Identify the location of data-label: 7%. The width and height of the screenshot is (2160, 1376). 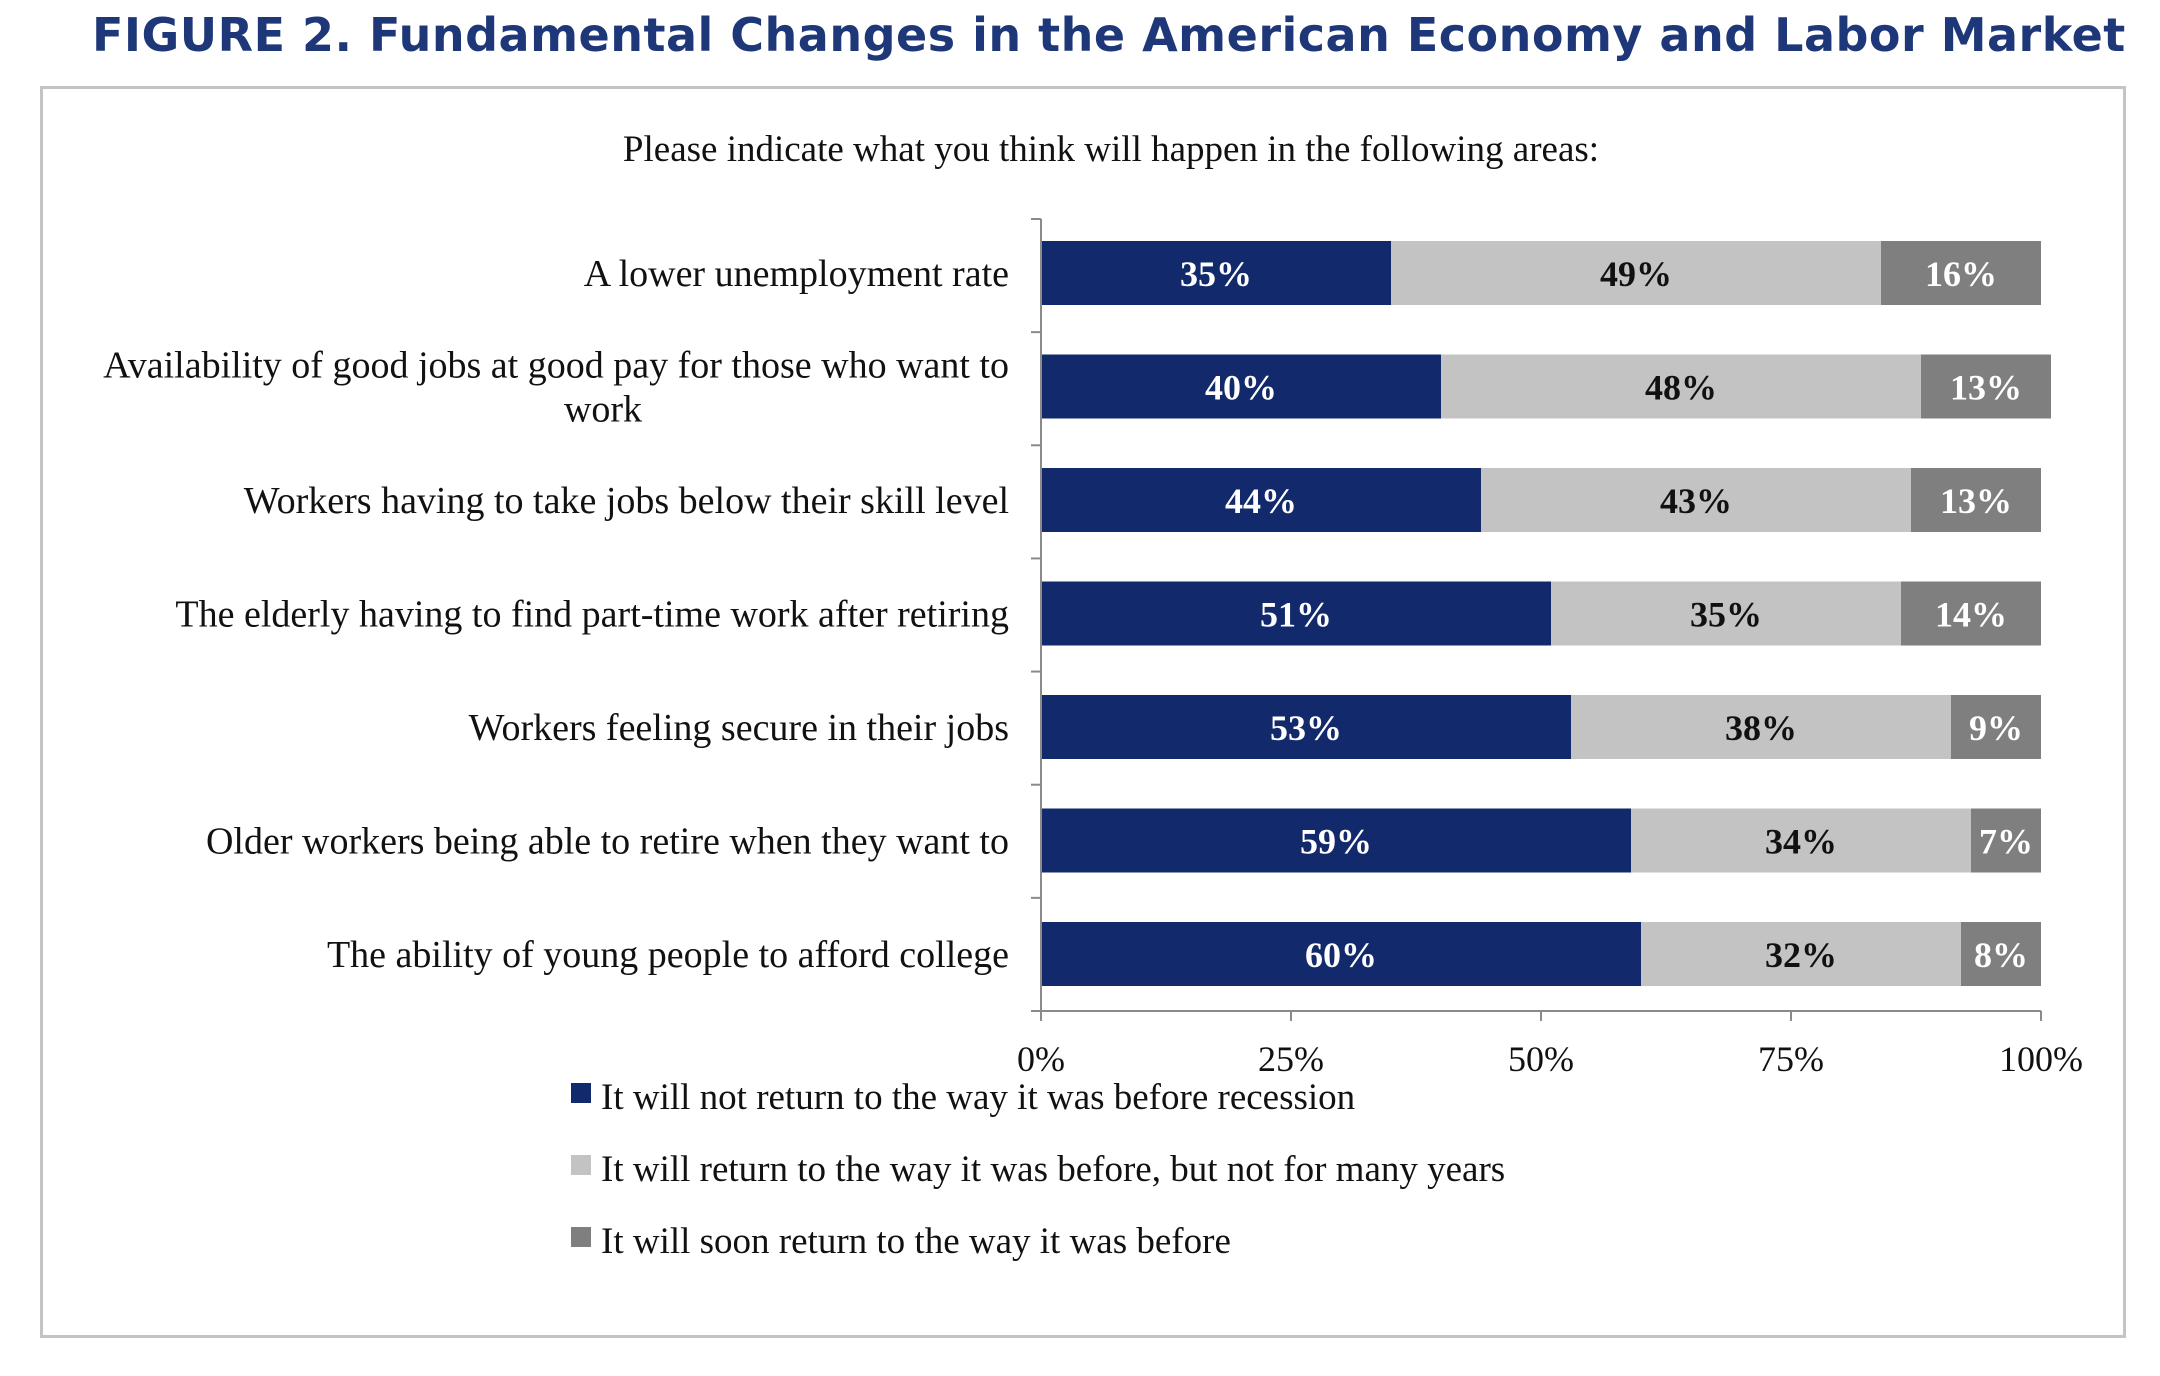
(2006, 842).